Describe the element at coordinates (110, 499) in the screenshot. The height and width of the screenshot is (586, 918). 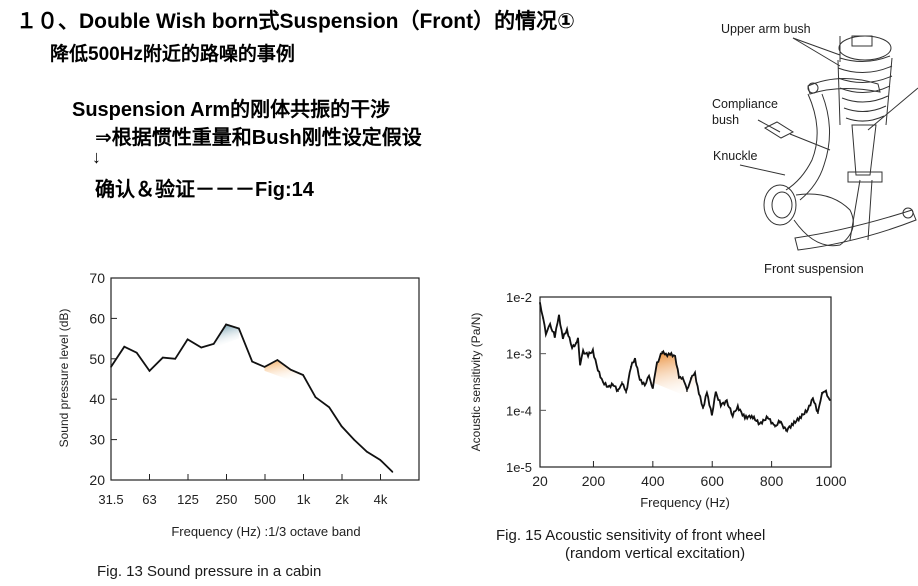
I see `chart1-x-tick-label: 31.5` at that location.